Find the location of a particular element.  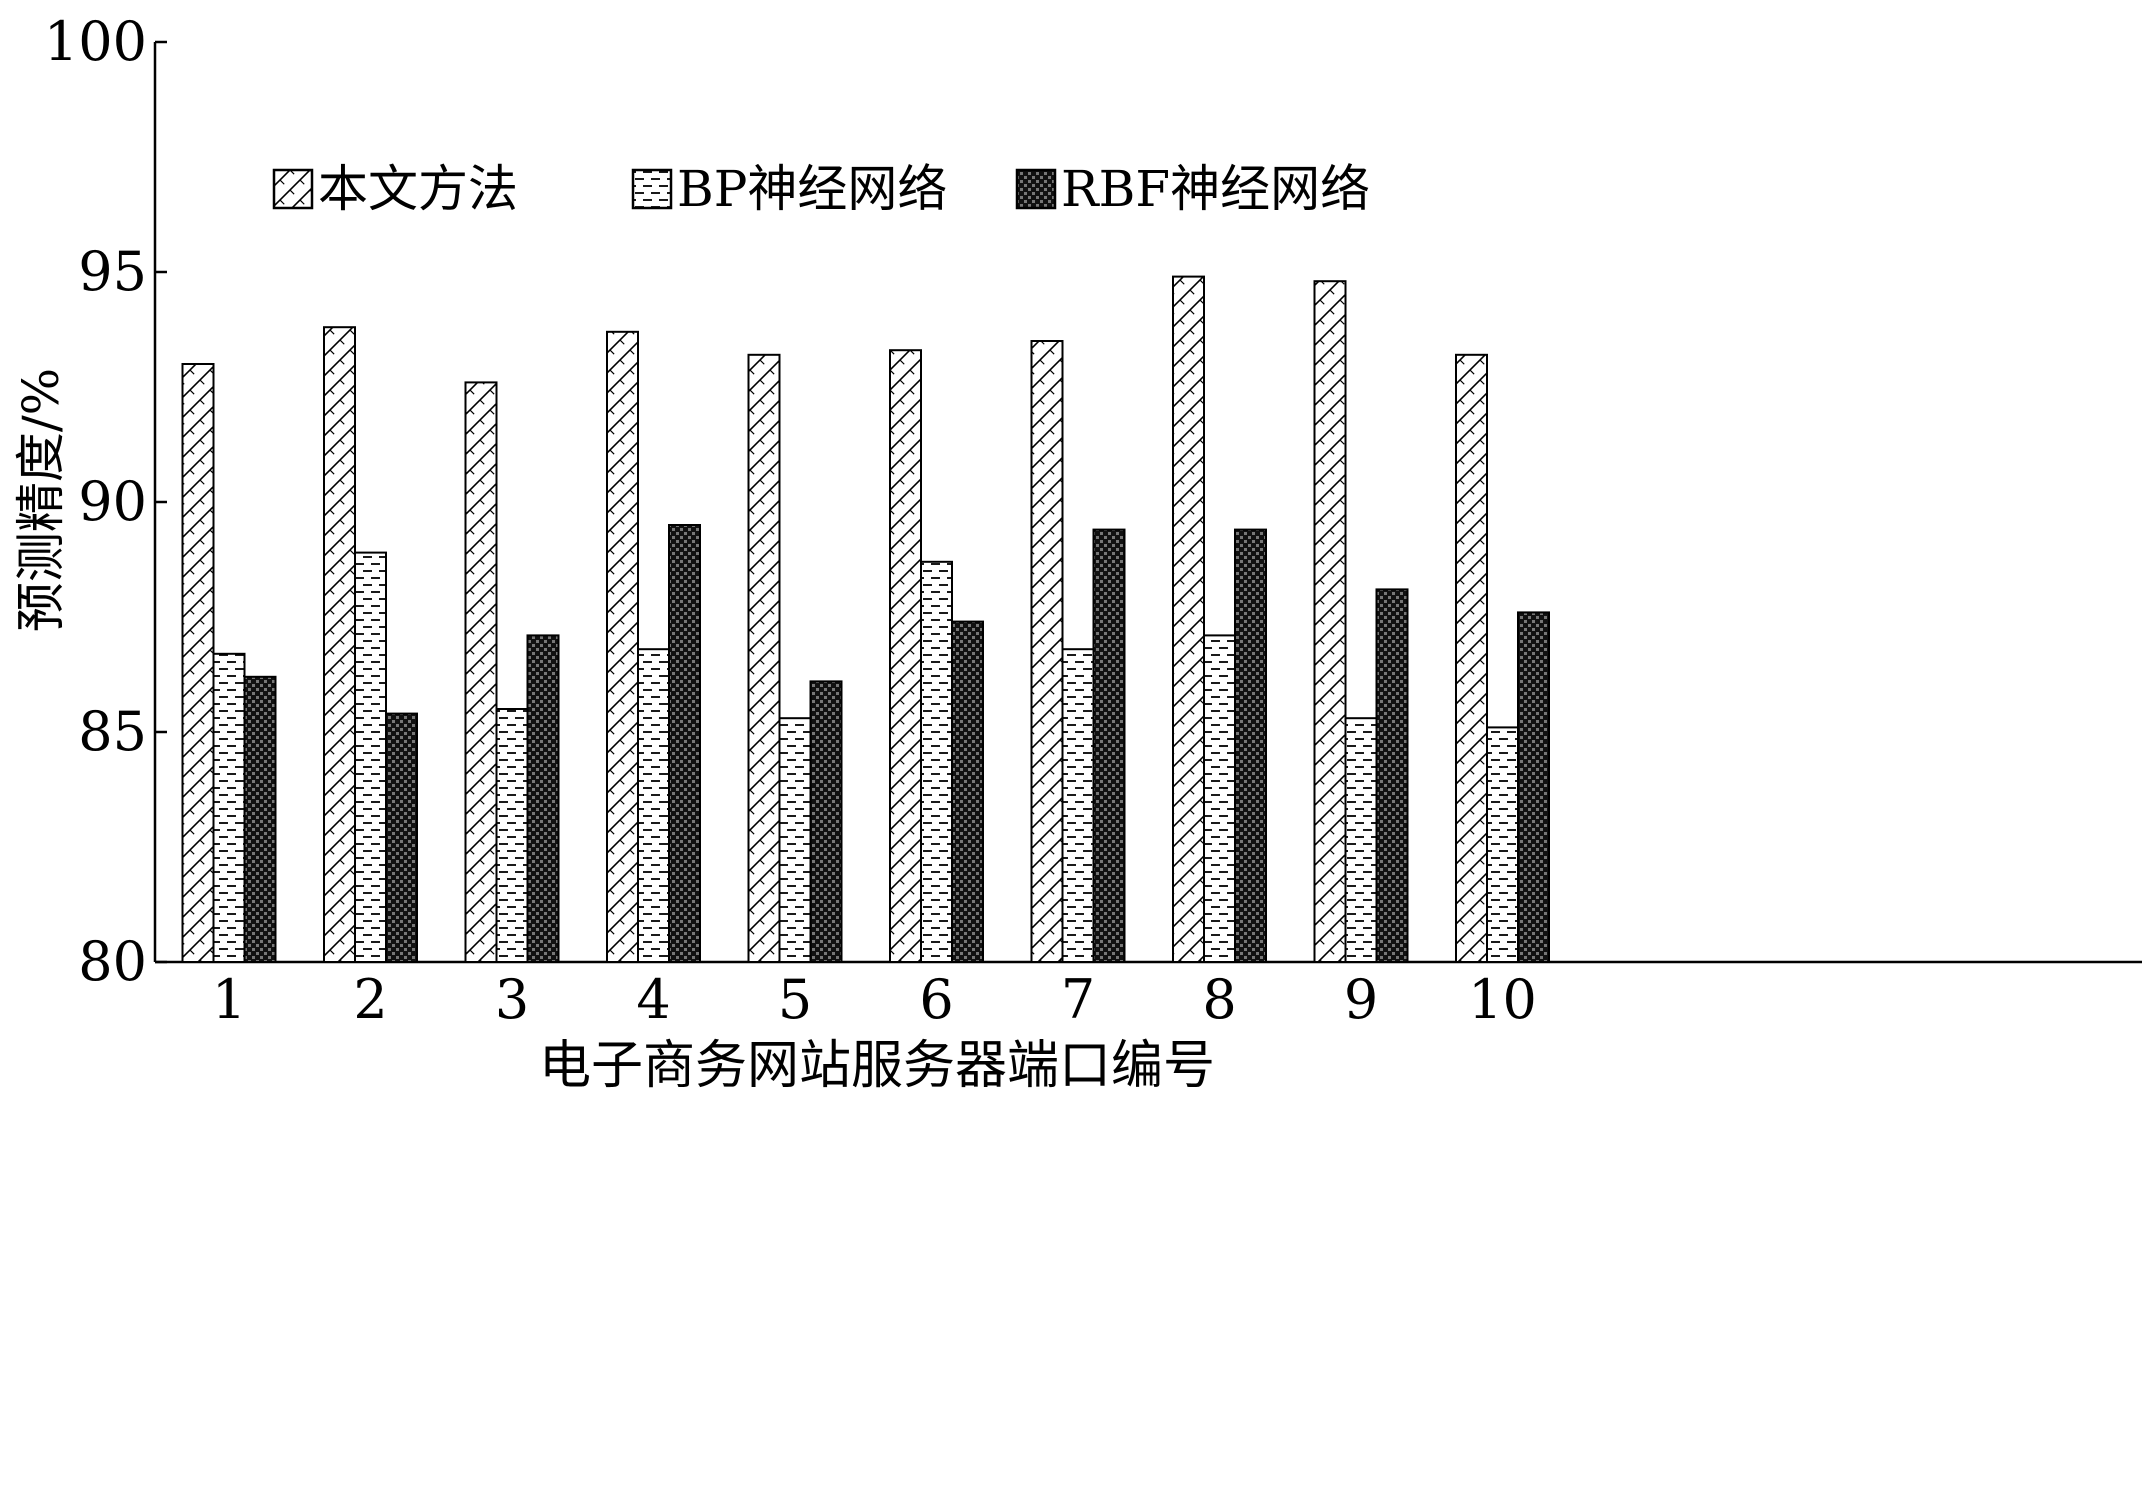

y-tick-label: 100 is located at coordinates (95, 41).